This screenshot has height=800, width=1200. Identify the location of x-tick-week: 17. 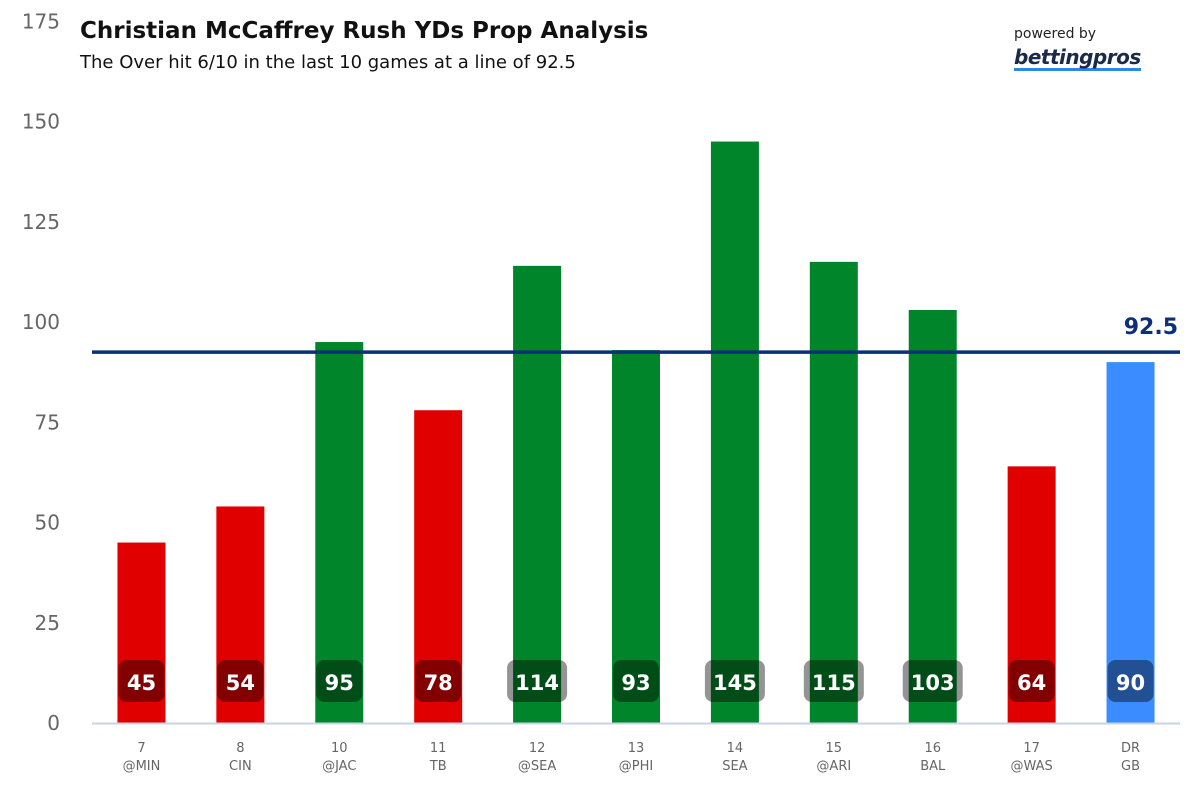
(1031, 748).